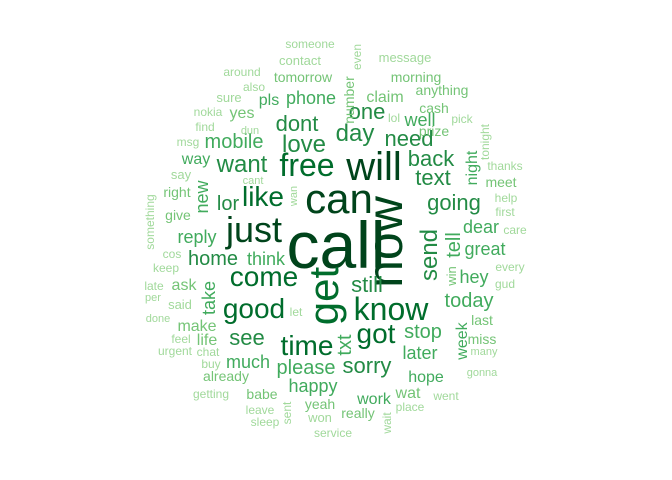  What do you see at coordinates (154, 286) in the screenshot?
I see `word-late: late` at bounding box center [154, 286].